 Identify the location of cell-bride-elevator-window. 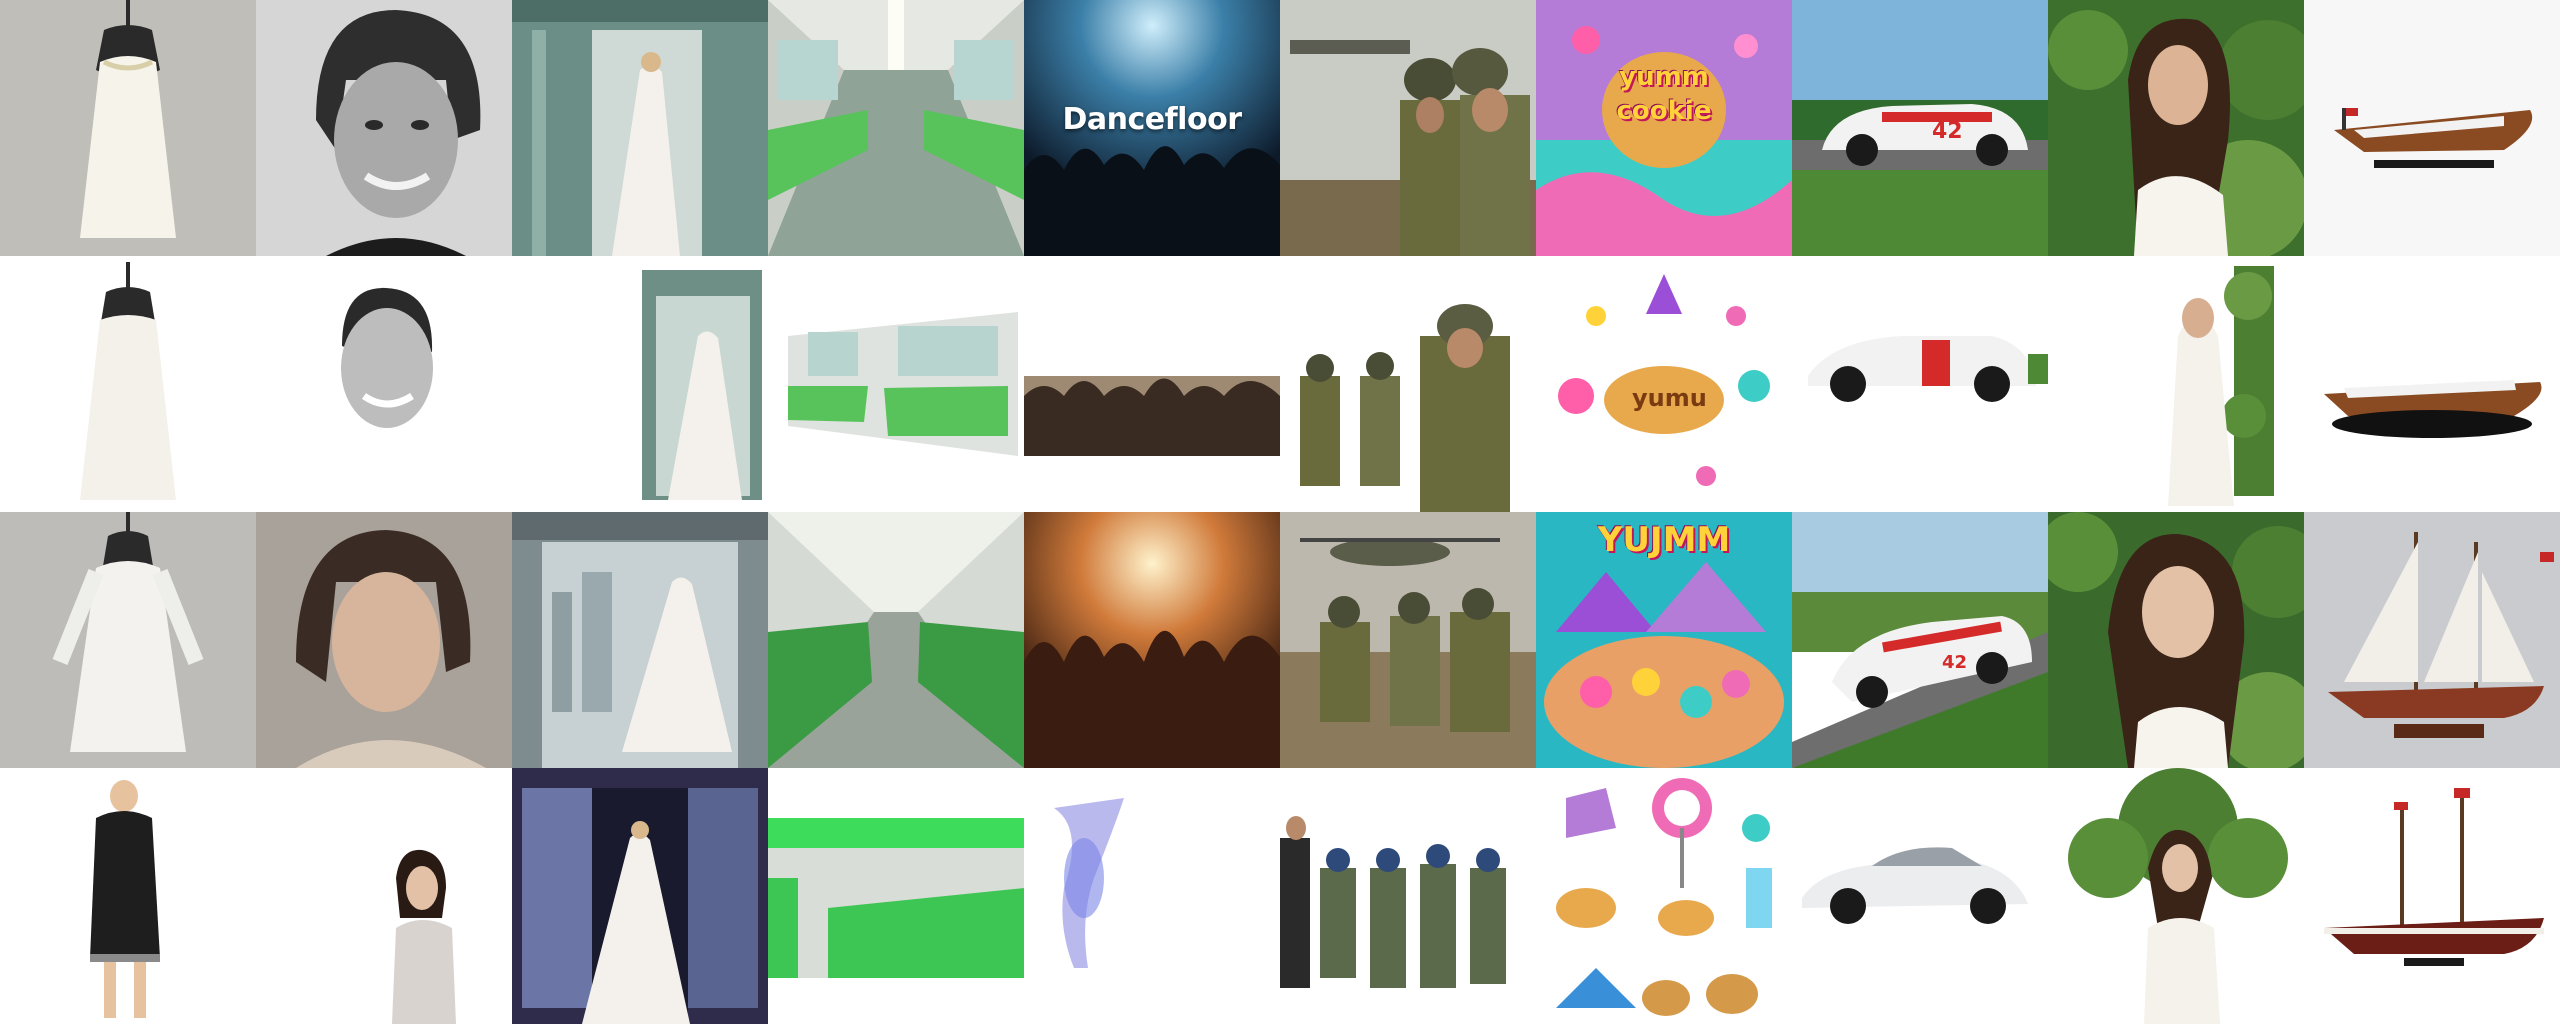
(640, 128).